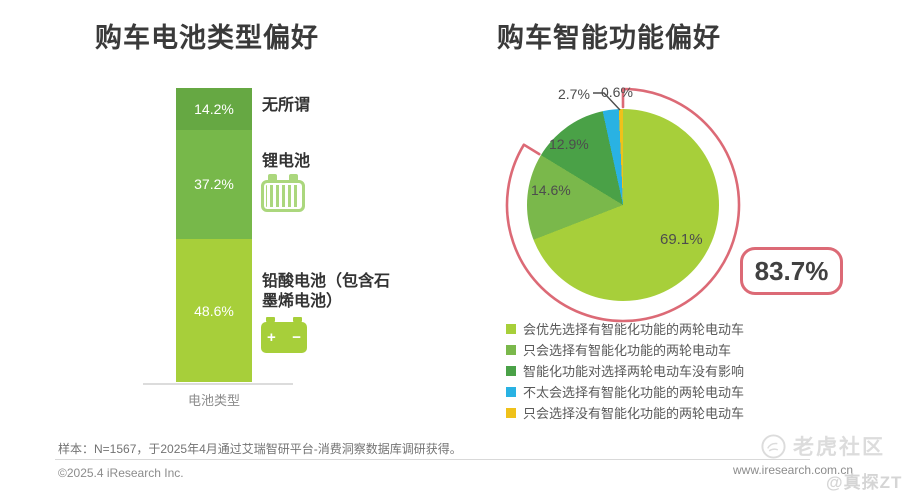 This screenshot has height=499, width=911. I want to click on pie-slice-label: 14.6%, so click(551, 190).